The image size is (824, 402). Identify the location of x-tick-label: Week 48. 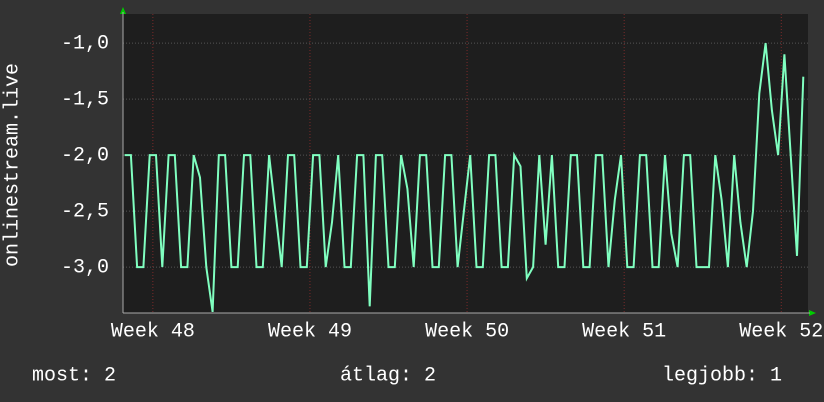
(153, 331).